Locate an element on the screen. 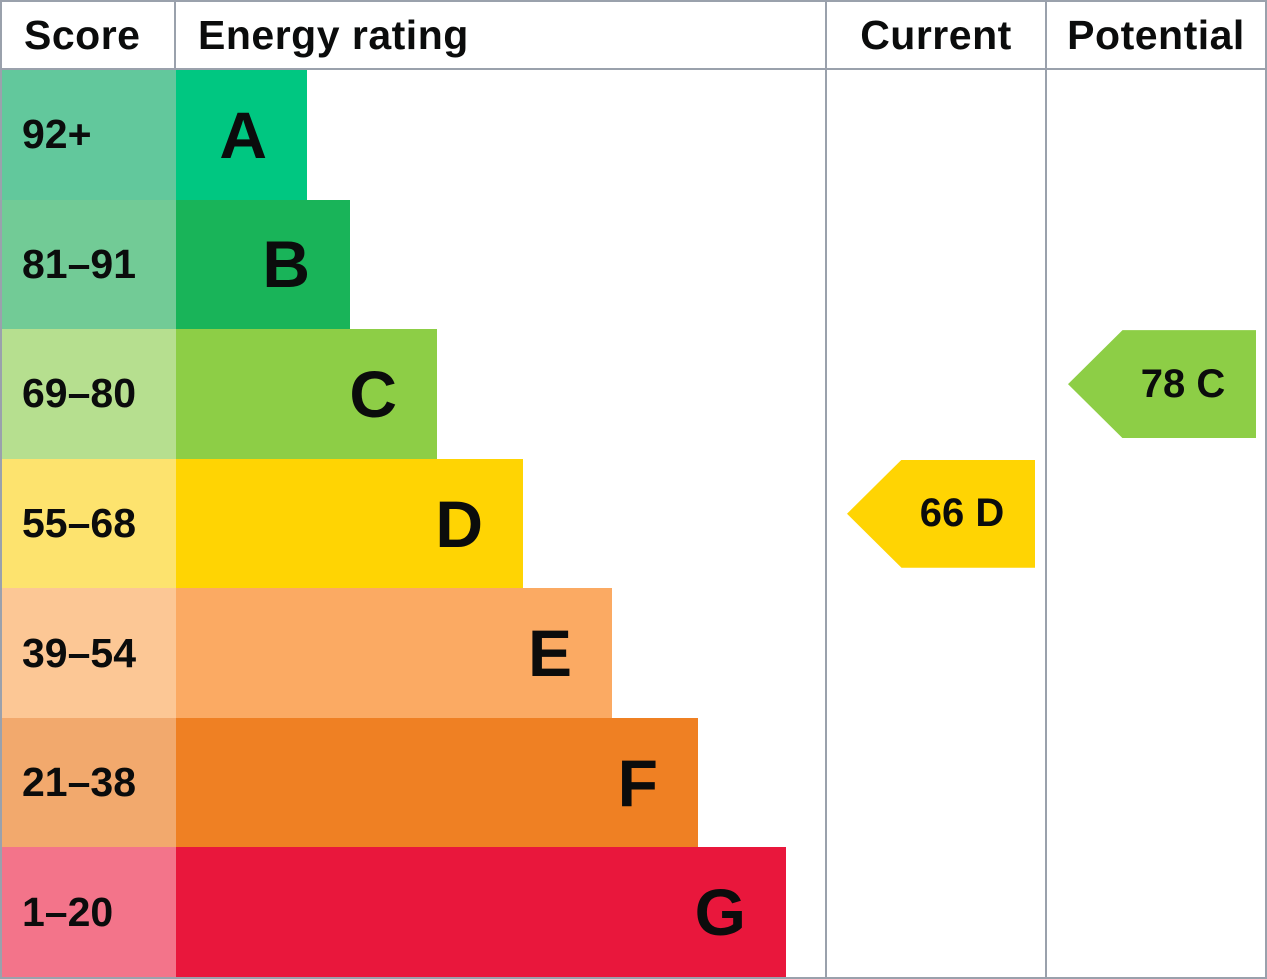 The width and height of the screenshot is (1267, 979). rating-track-b: B is located at coordinates (500, 264).